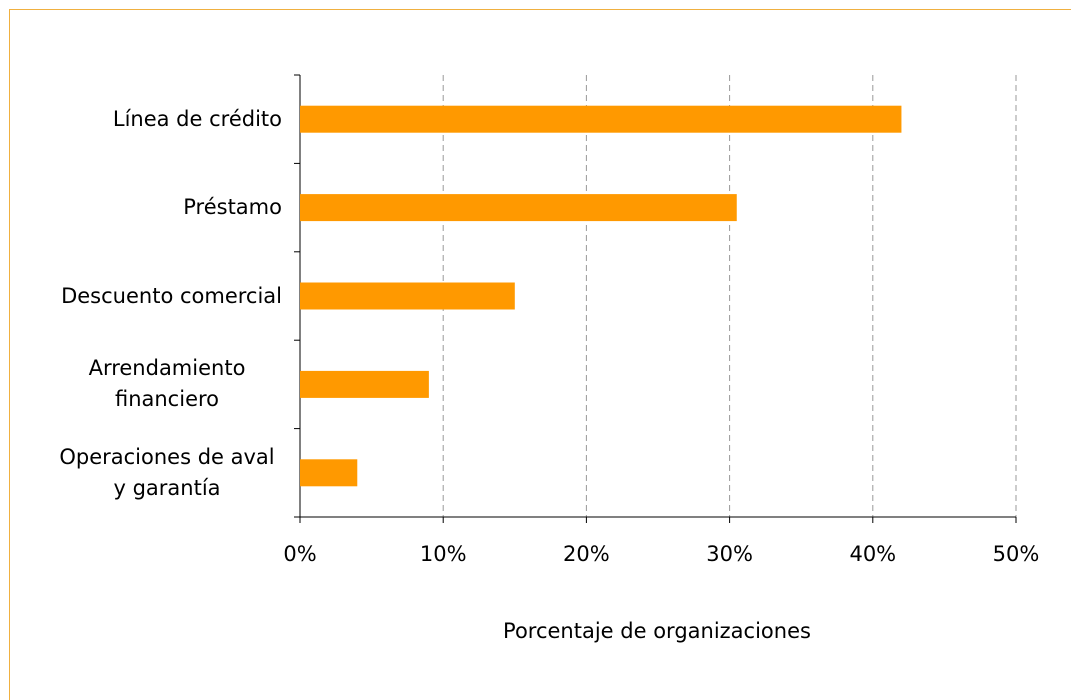  What do you see at coordinates (1016, 554) in the screenshot?
I see `x-tick-label: 50%` at bounding box center [1016, 554].